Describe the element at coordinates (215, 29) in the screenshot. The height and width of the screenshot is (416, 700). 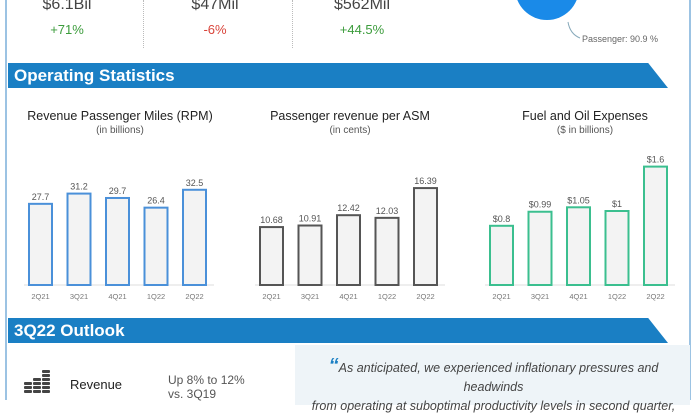
I see `kpi-change: -6%` at that location.